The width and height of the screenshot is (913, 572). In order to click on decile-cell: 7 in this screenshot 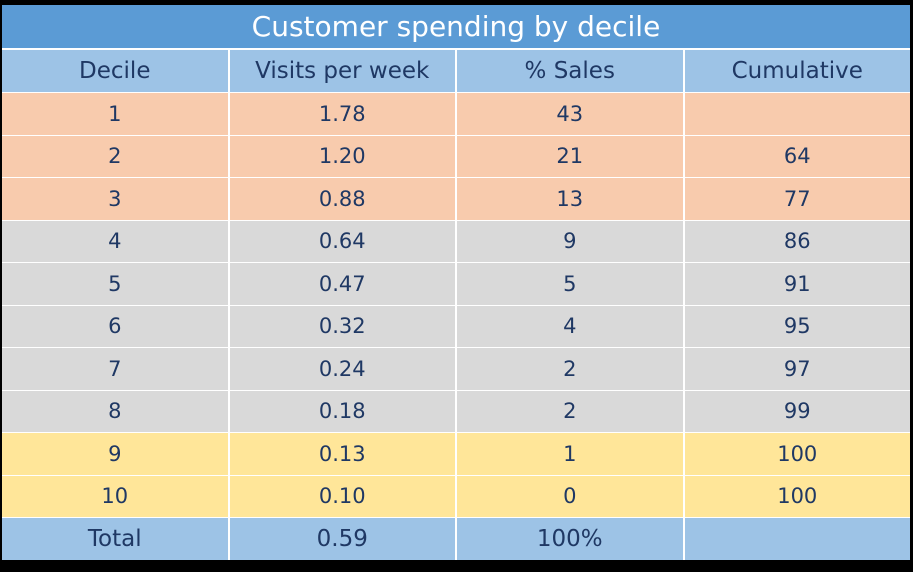, I will do `click(116, 369)`.